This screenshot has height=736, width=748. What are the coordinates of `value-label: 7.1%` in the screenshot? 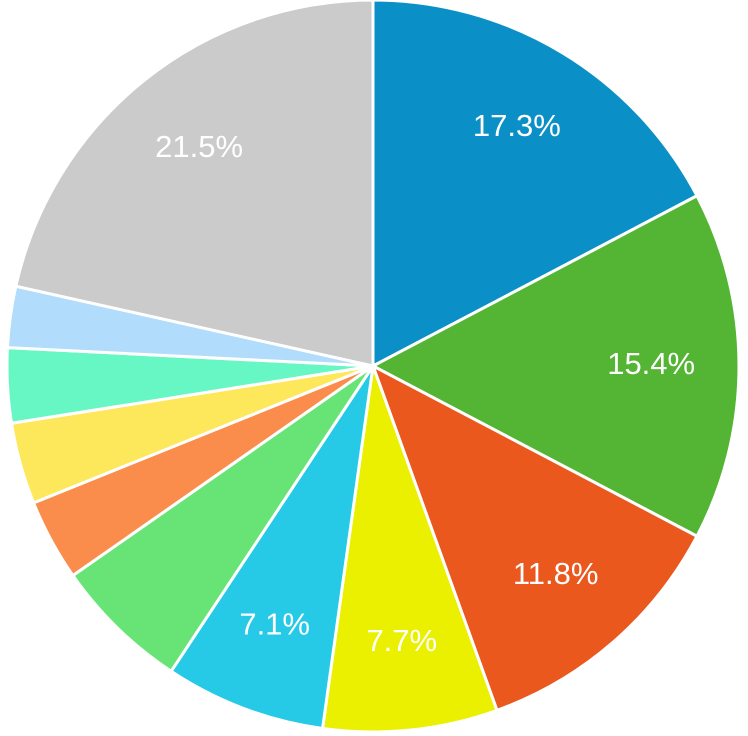 It's located at (274, 623).